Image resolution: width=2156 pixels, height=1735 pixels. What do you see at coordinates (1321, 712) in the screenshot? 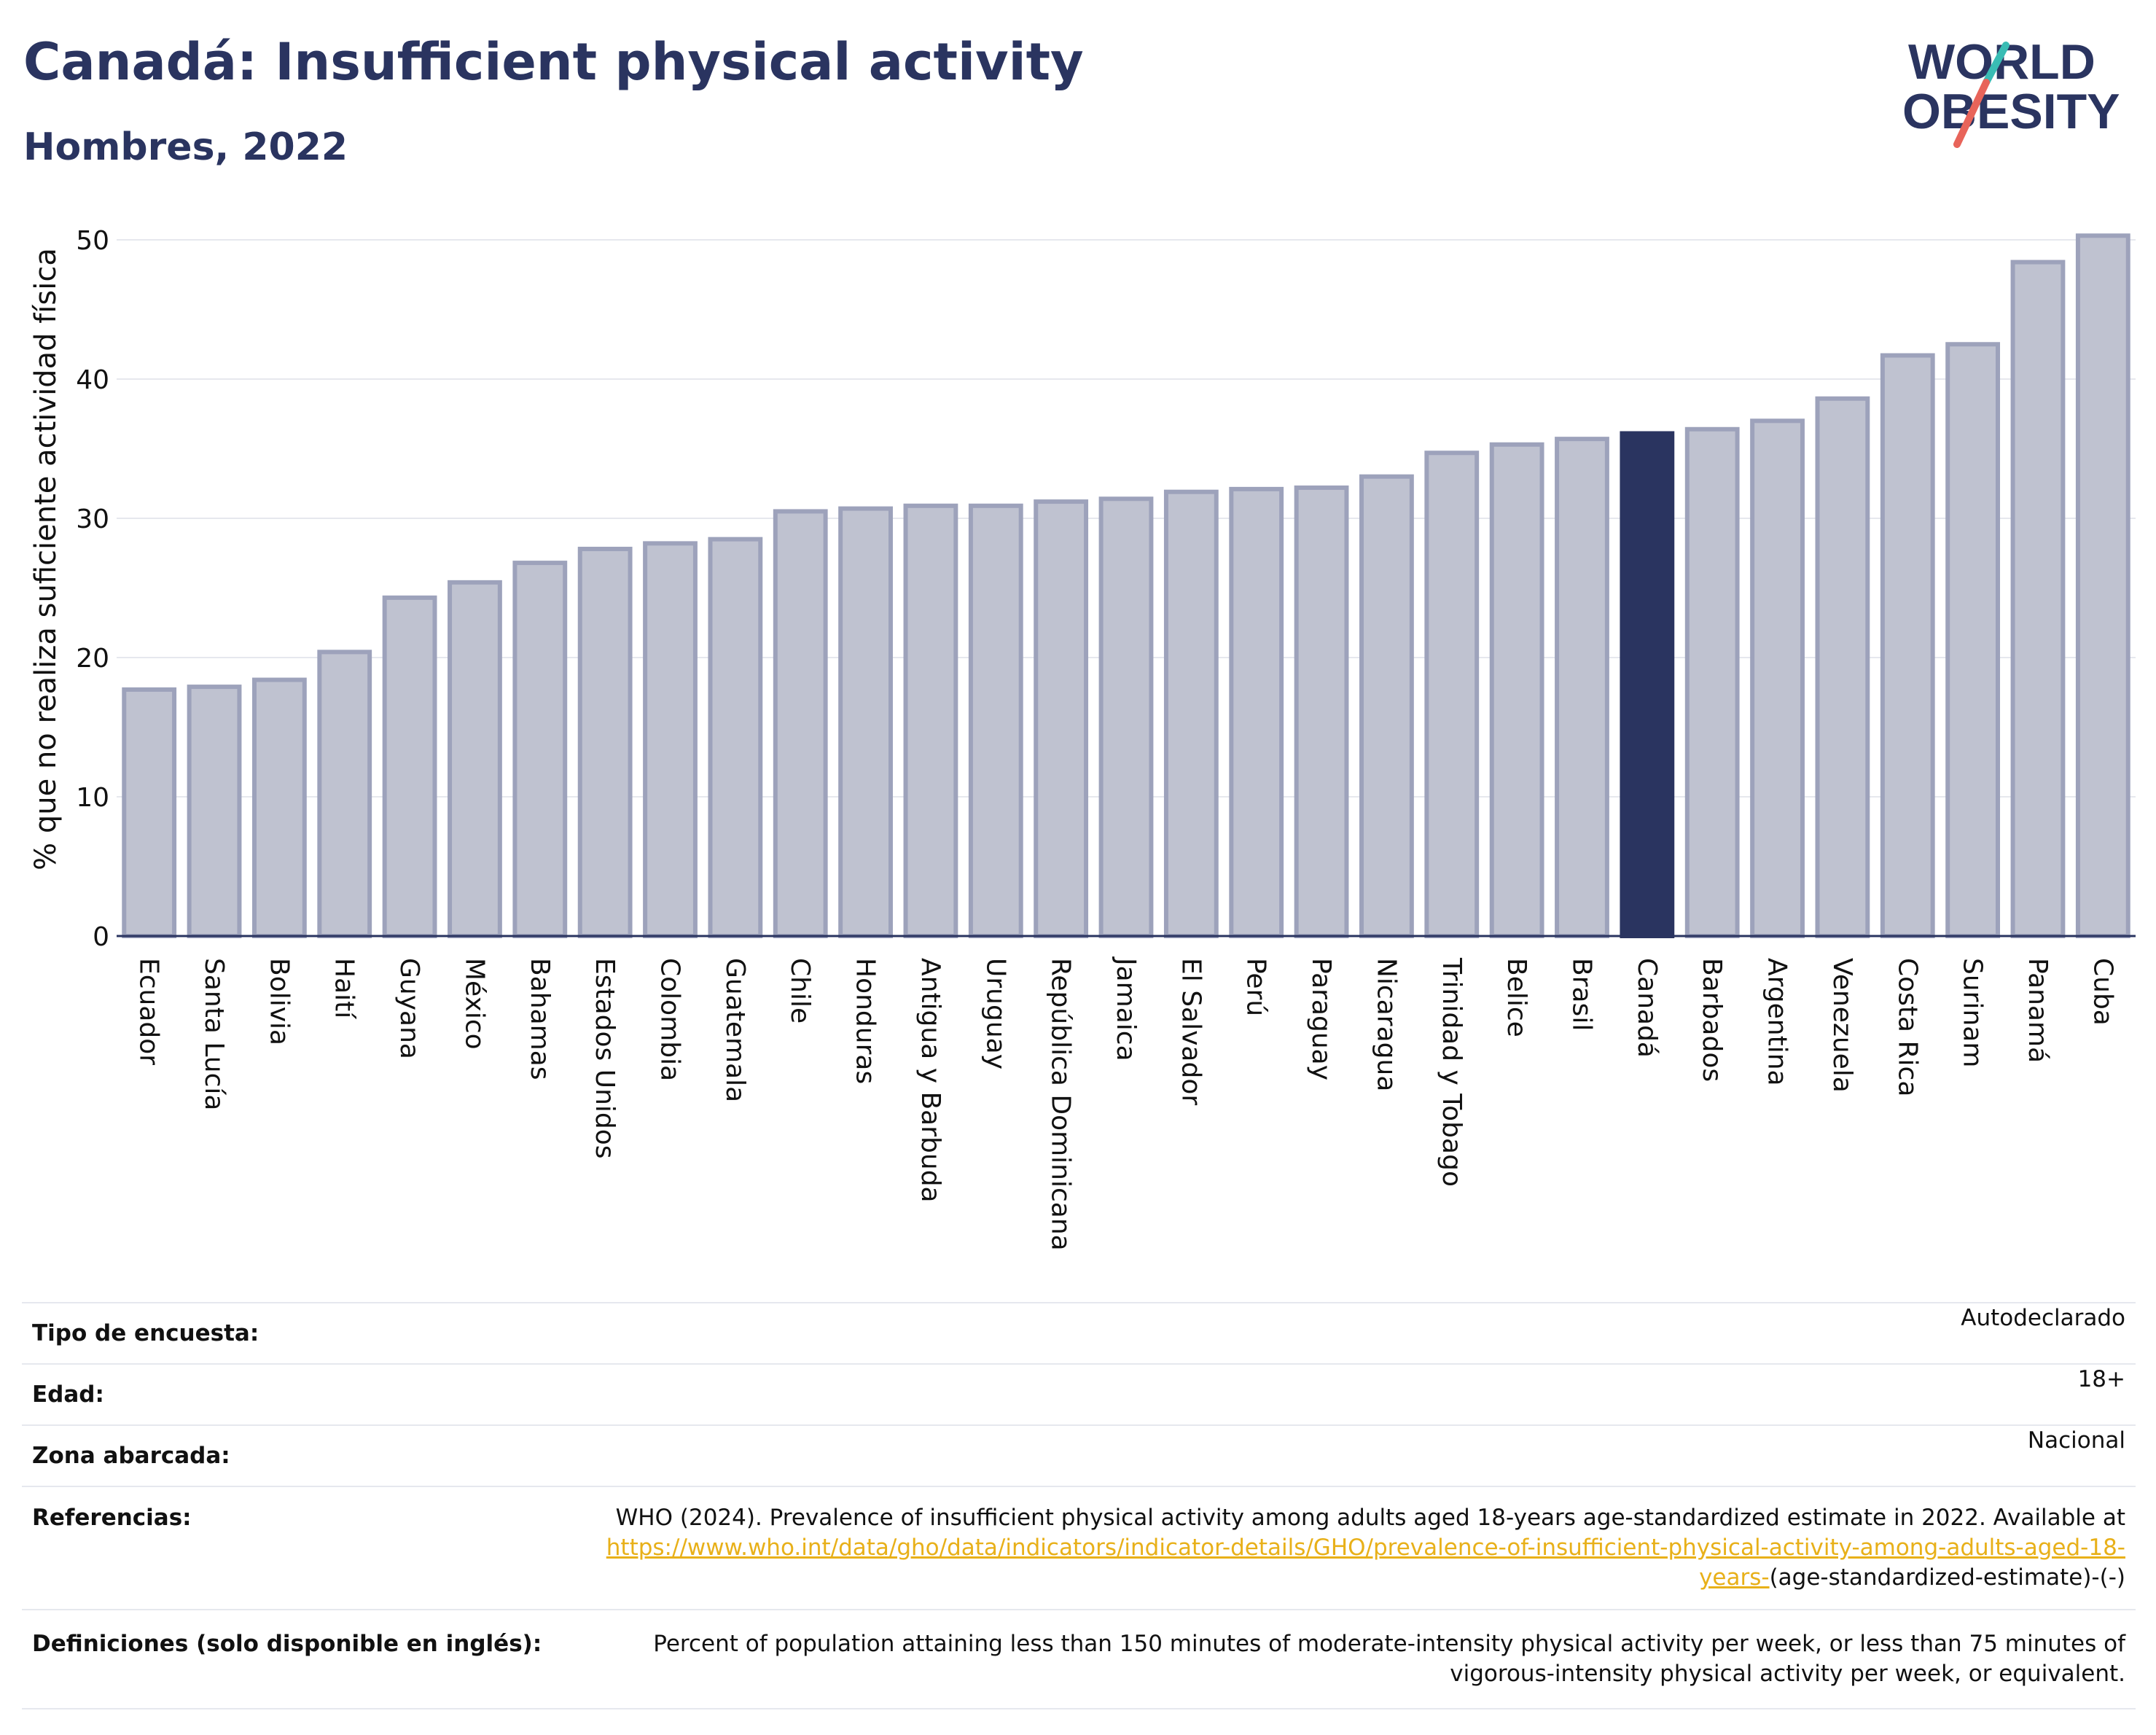
I see `bar-paraguay` at bounding box center [1321, 712].